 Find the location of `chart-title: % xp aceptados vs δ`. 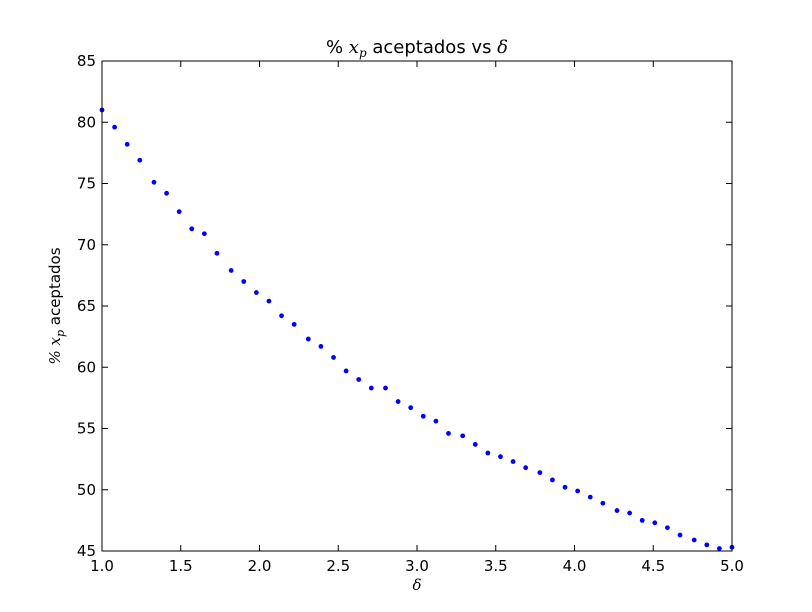

chart-title: % xp aceptados vs δ is located at coordinates (417, 48).